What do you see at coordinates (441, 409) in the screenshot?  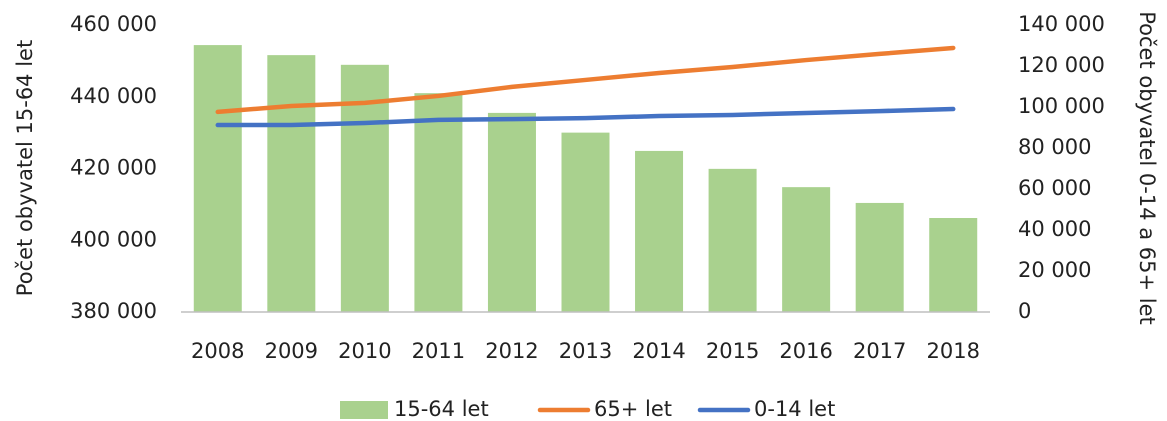 I see `legend-label: 15-64 let` at bounding box center [441, 409].